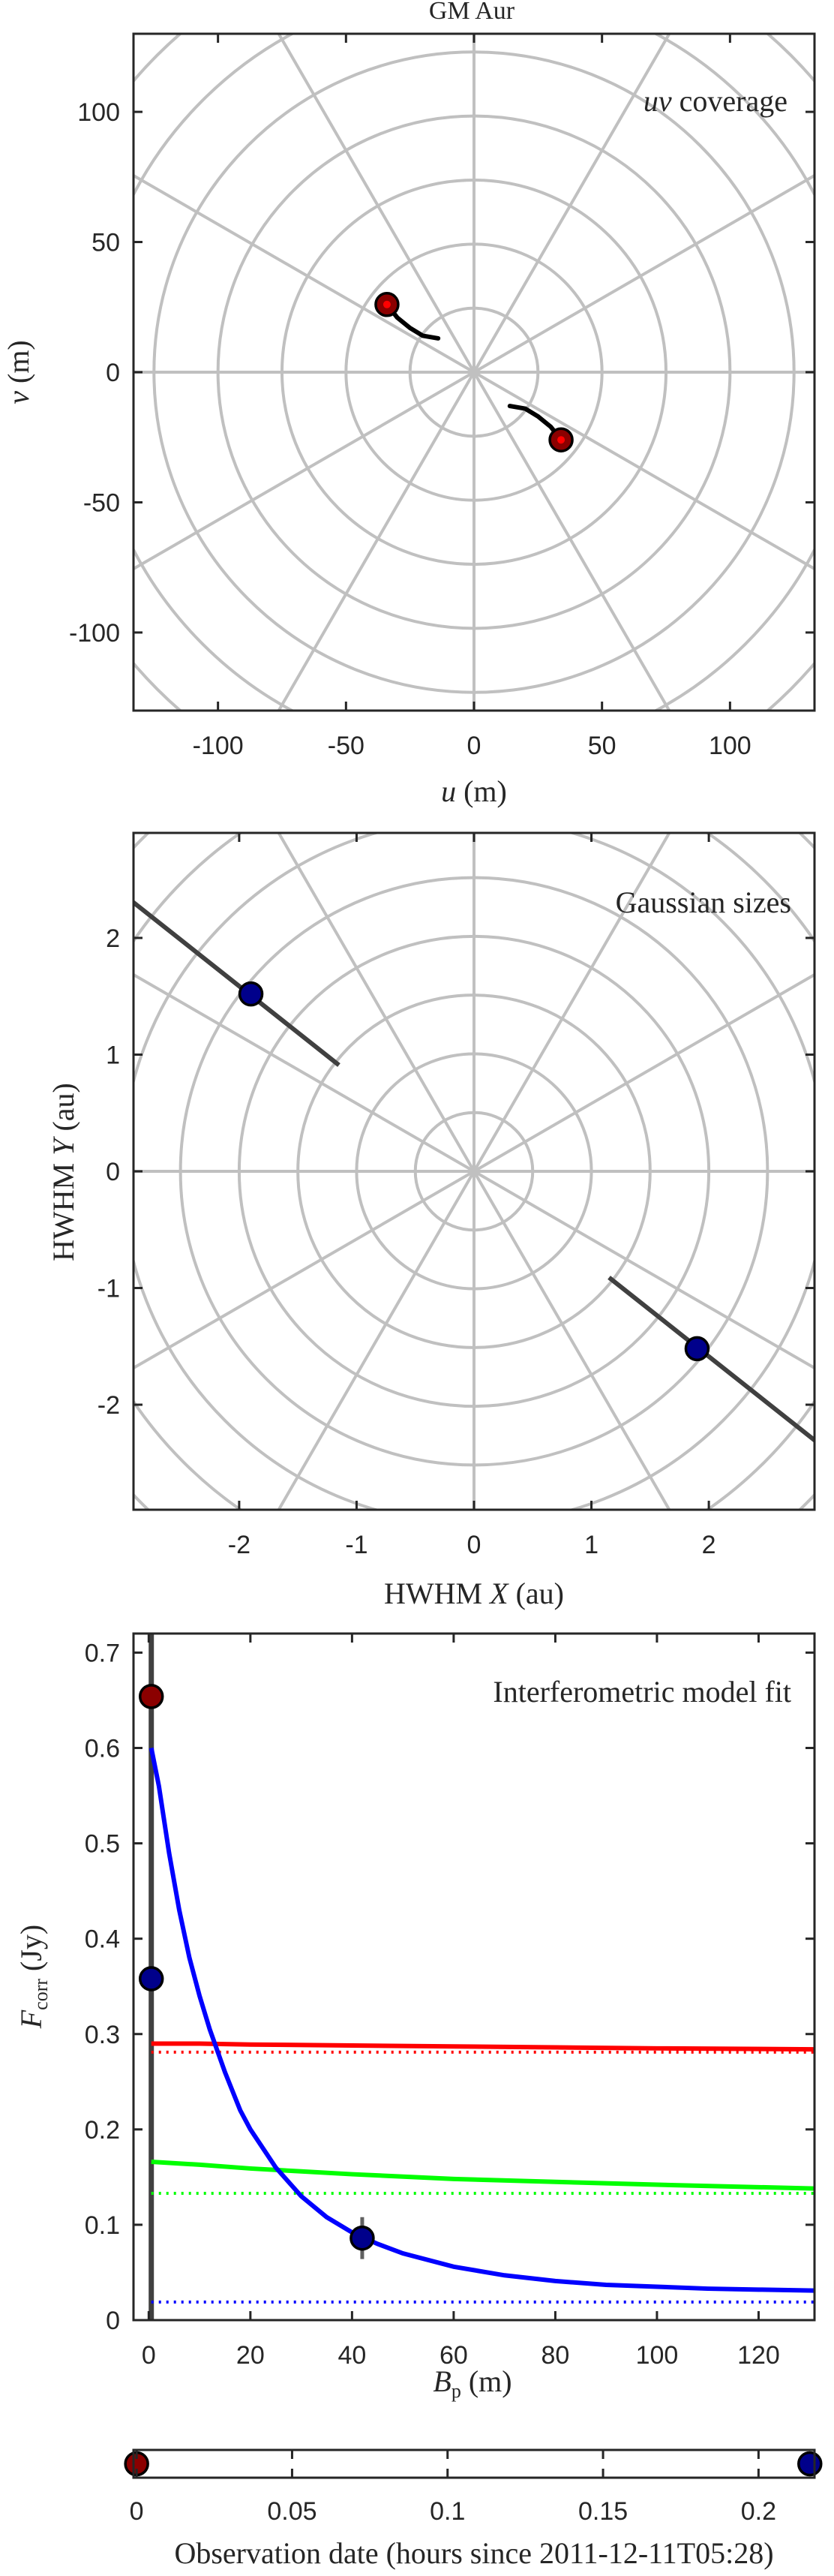 The height and width of the screenshot is (2576, 834). Describe the element at coordinates (716, 101) in the screenshot. I see `uv-title: uv coverage` at that location.